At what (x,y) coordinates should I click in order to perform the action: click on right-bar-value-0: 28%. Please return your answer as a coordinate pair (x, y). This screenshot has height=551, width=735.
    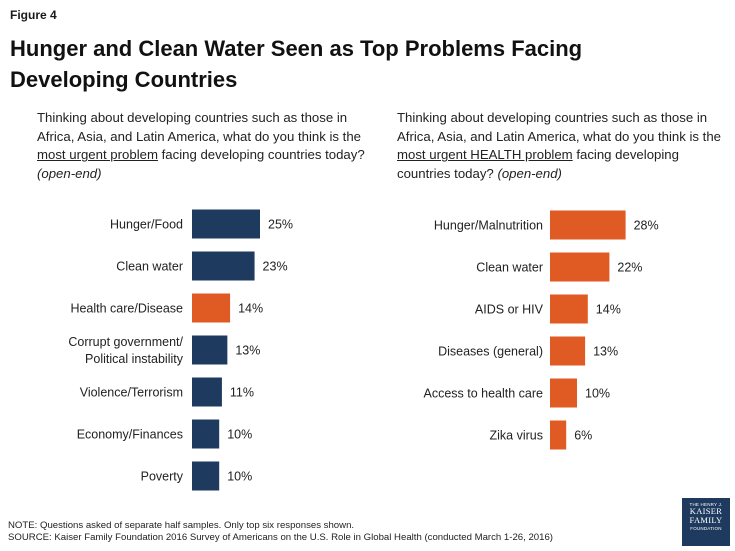
    Looking at the image, I should click on (646, 226).